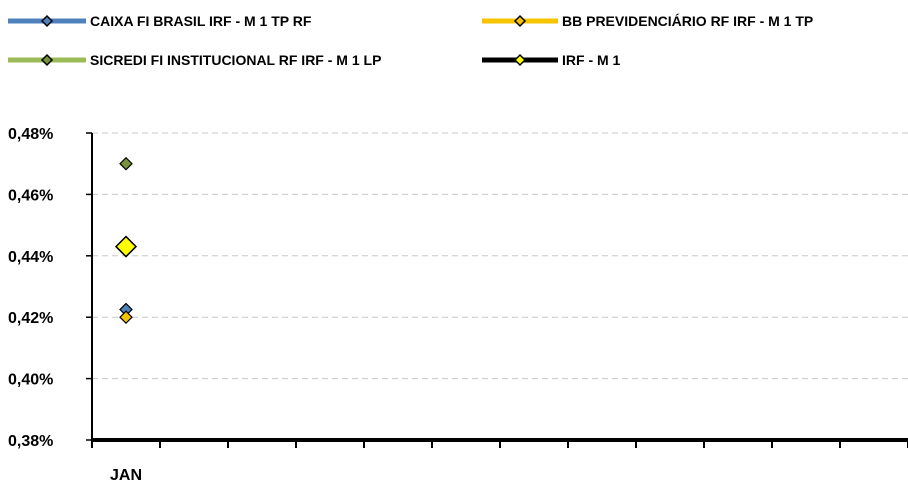 This screenshot has width=908, height=485. What do you see at coordinates (30, 380) in the screenshot?
I see `y-tick-label: 0,40%` at bounding box center [30, 380].